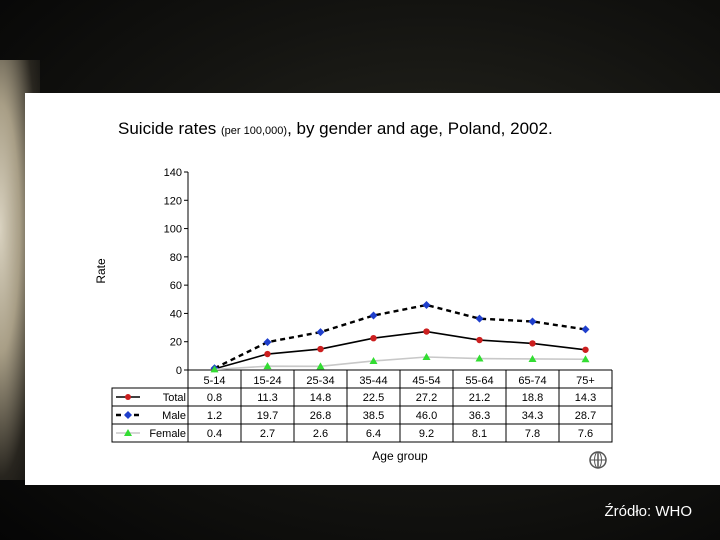  What do you see at coordinates (420, 128) in the screenshot?
I see `chart-title-rest: , by gender and age, Poland, 2002.` at bounding box center [420, 128].